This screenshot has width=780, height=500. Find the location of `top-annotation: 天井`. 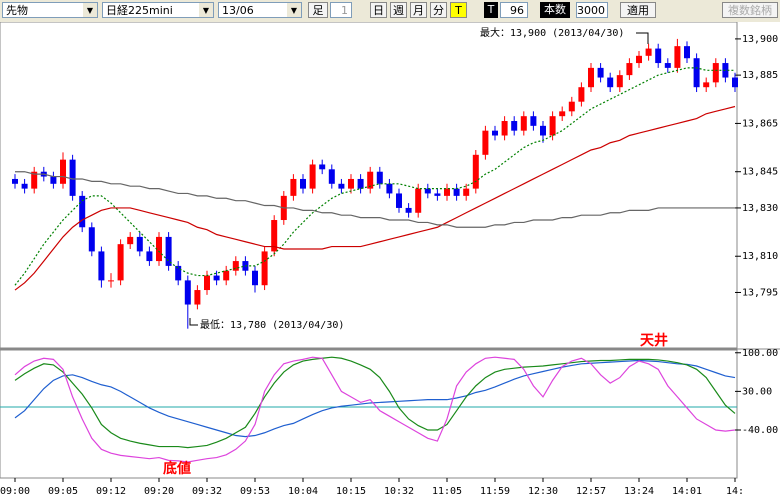

top-annotation: 天井 is located at coordinates (654, 340).